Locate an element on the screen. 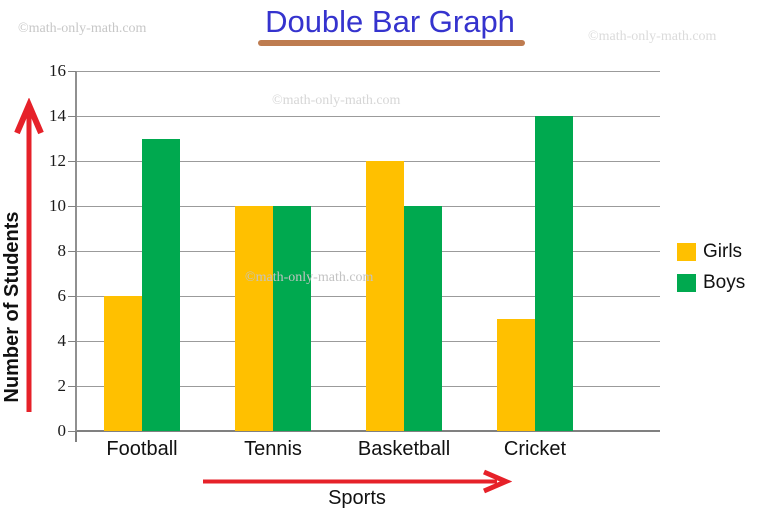 The width and height of the screenshot is (757, 511). watermark-top-left: ©math-only-math.com is located at coordinates (82, 28).